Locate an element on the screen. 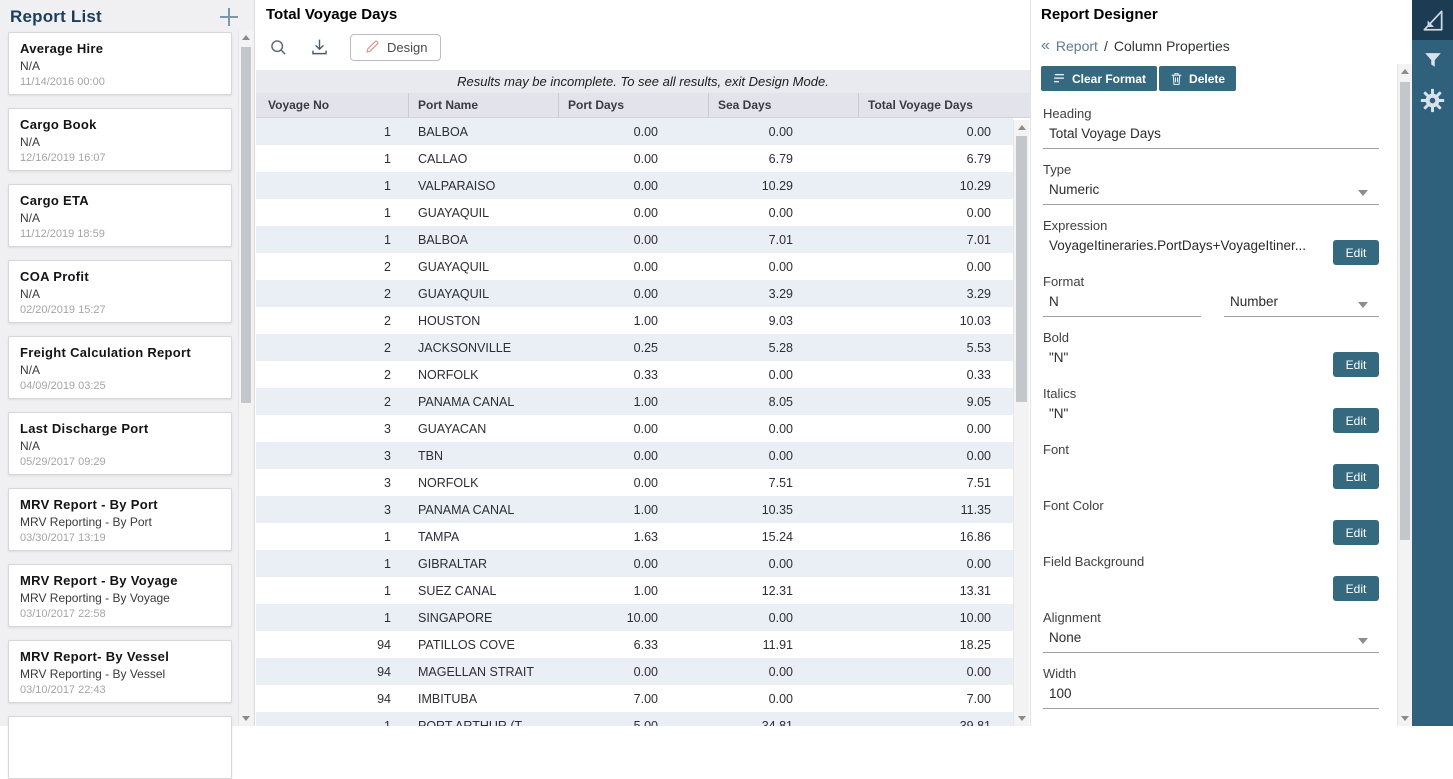  table-row: 2 HOUSTON 1.00 9.03 10.03 is located at coordinates (634, 320).